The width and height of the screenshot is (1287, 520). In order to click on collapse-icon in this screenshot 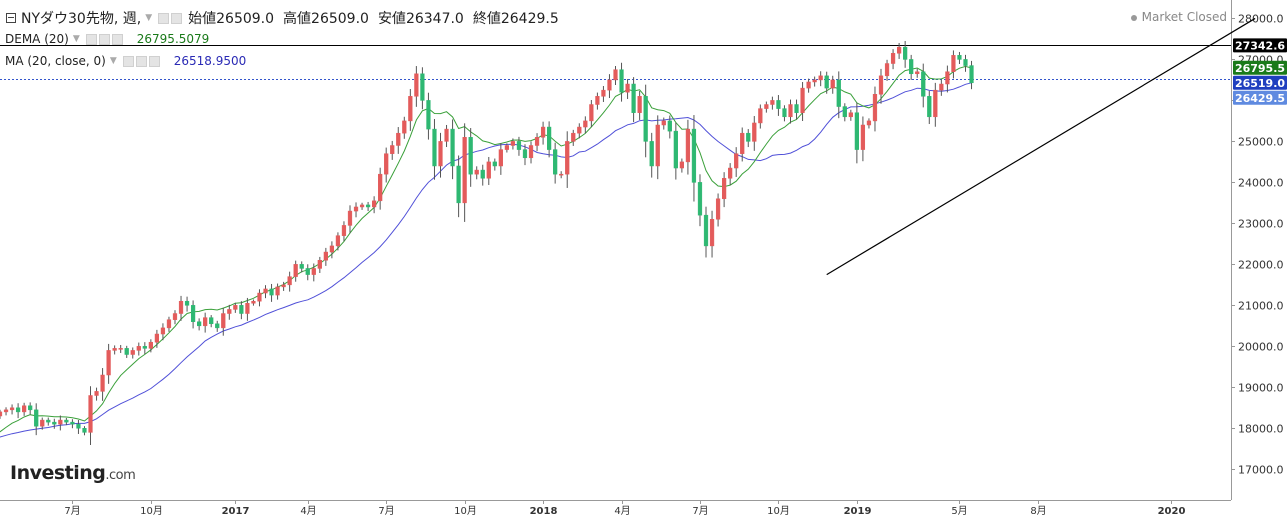, I will do `click(11, 18)`.